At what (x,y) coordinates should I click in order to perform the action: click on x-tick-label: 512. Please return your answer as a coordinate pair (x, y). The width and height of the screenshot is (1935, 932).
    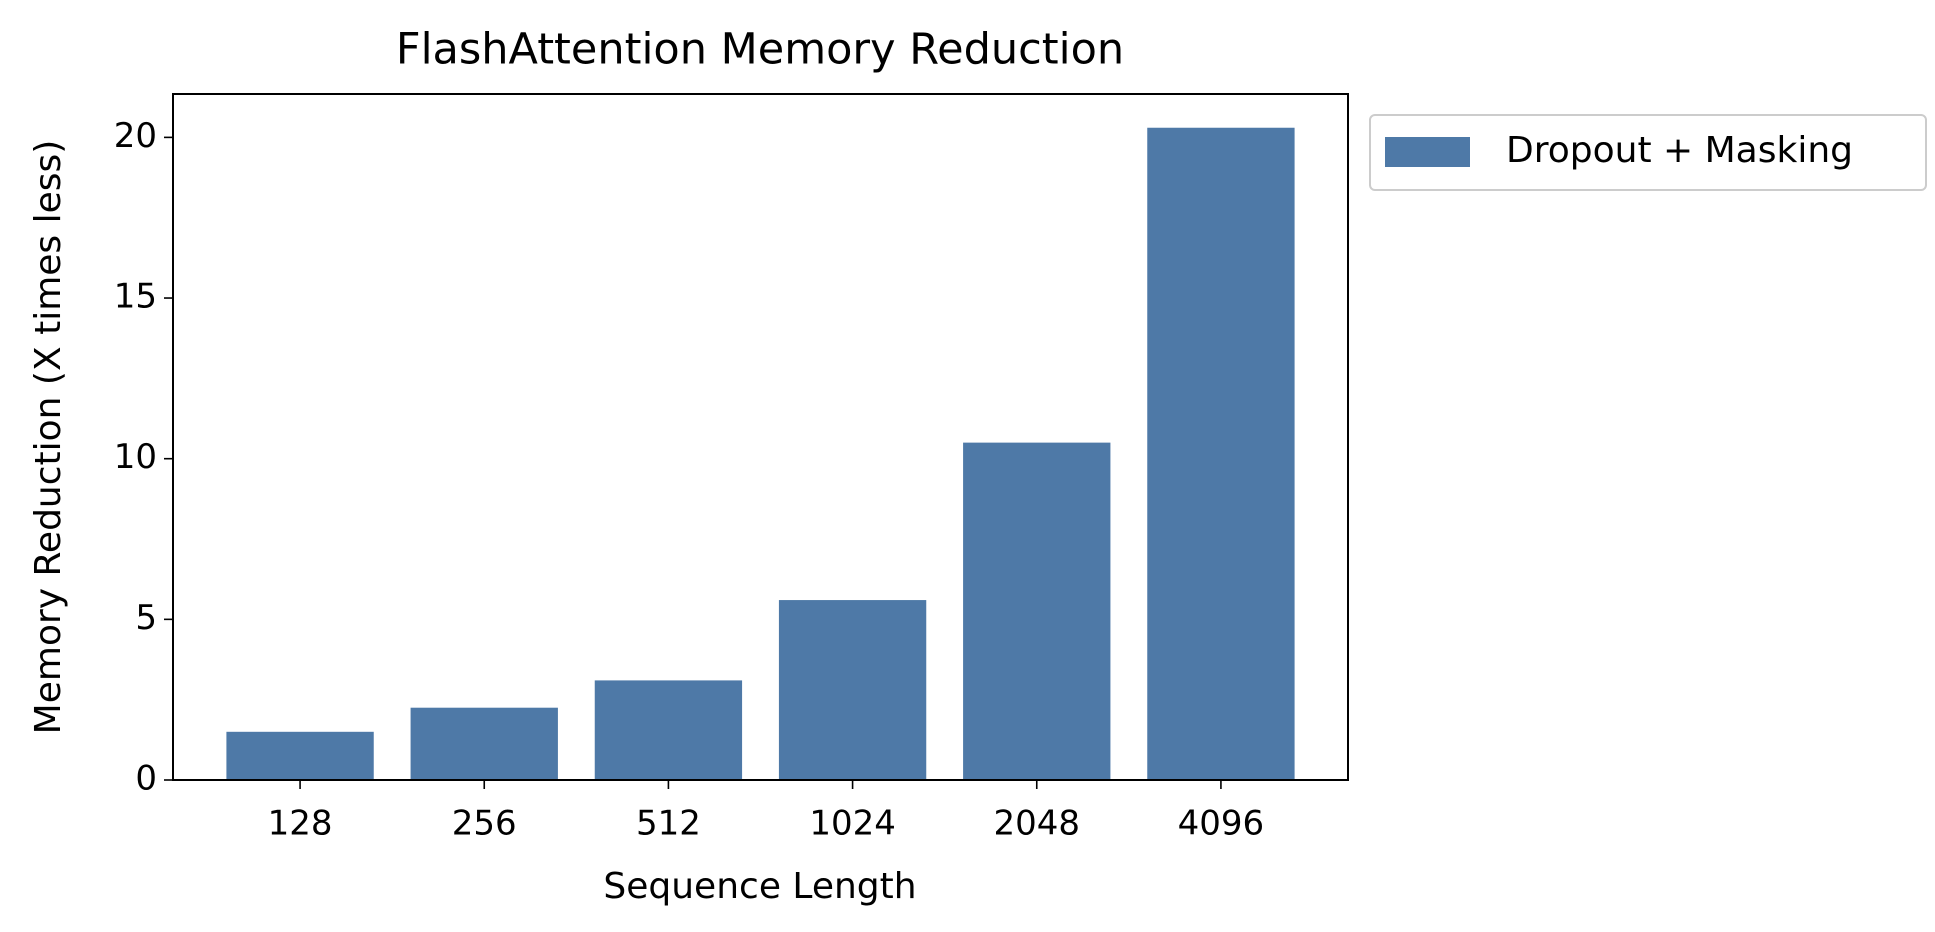
    Looking at the image, I should click on (668, 824).